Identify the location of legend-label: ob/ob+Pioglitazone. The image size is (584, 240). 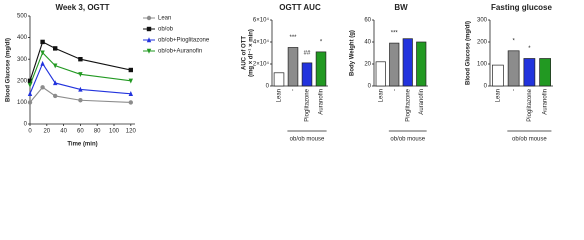
(184, 41).